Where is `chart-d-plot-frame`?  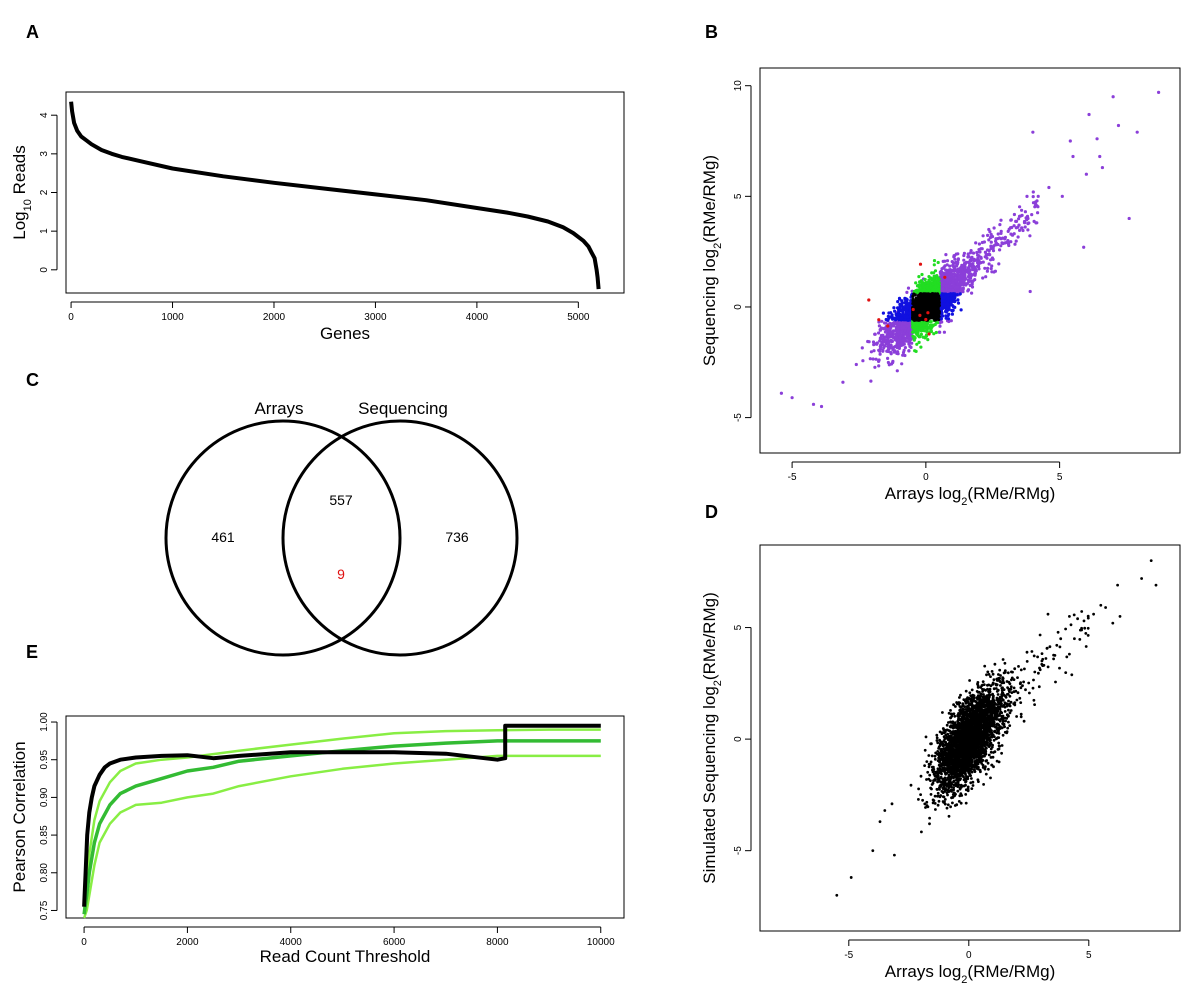 chart-d-plot-frame is located at coordinates (970, 738).